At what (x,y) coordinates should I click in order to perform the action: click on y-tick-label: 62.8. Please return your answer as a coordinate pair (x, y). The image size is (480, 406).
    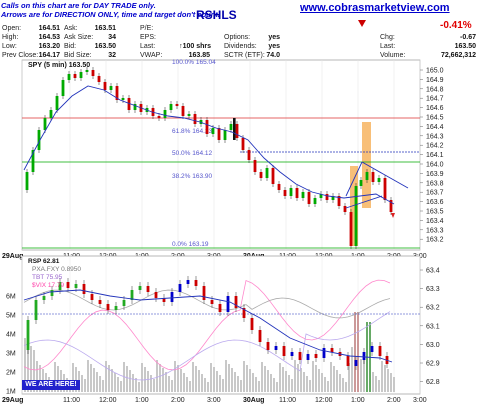
    Looking at the image, I should click on (433, 382).